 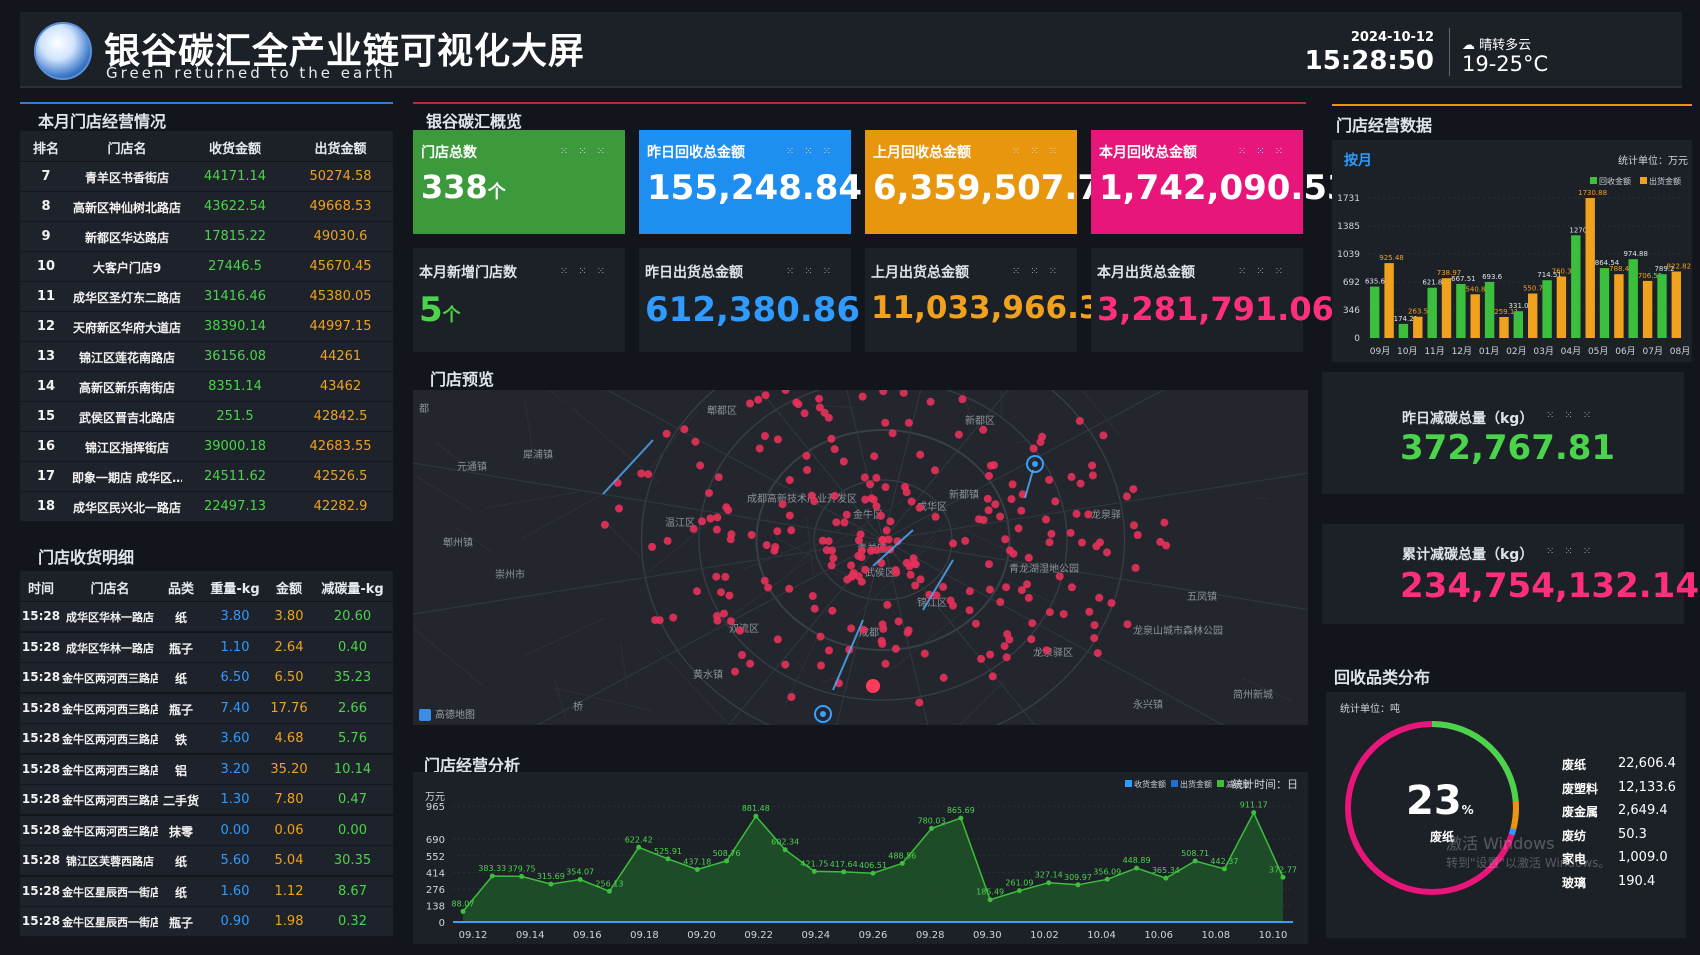 I want to click on kpi-card: 本月回收总金额 ⁙⁙⁙ 1,742,090.53, so click(x=1221, y=182).